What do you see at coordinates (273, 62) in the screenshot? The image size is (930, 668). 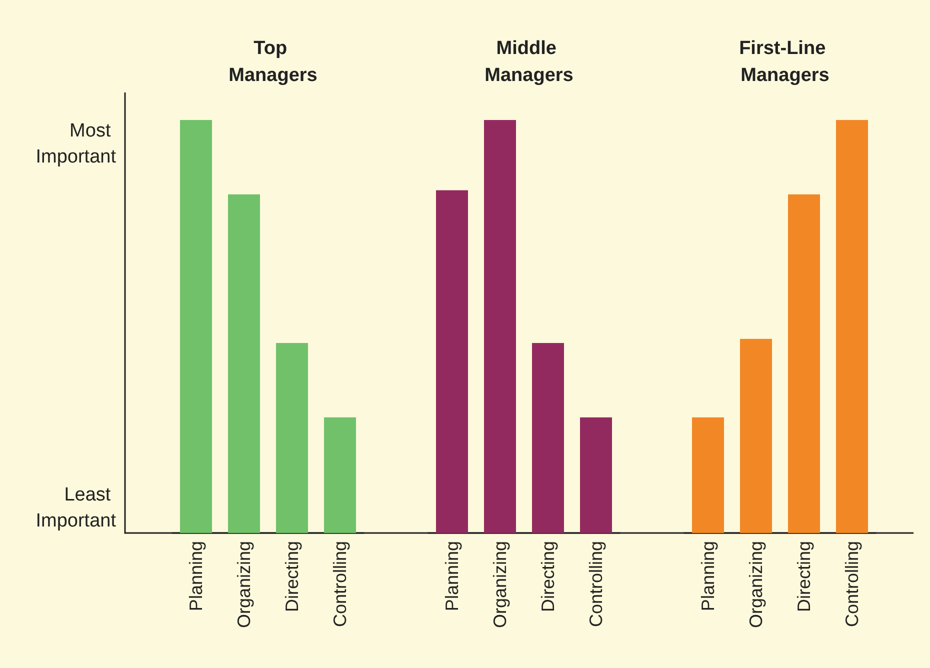 I see `chart-title: Top Managers` at bounding box center [273, 62].